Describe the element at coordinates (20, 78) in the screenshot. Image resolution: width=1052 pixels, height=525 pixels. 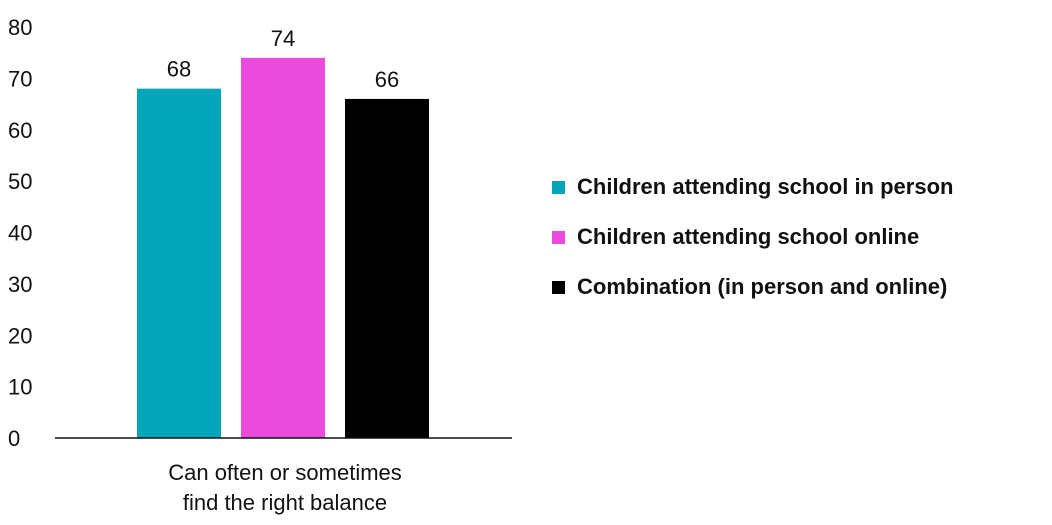
I see `y-tick-label: 70` at that location.